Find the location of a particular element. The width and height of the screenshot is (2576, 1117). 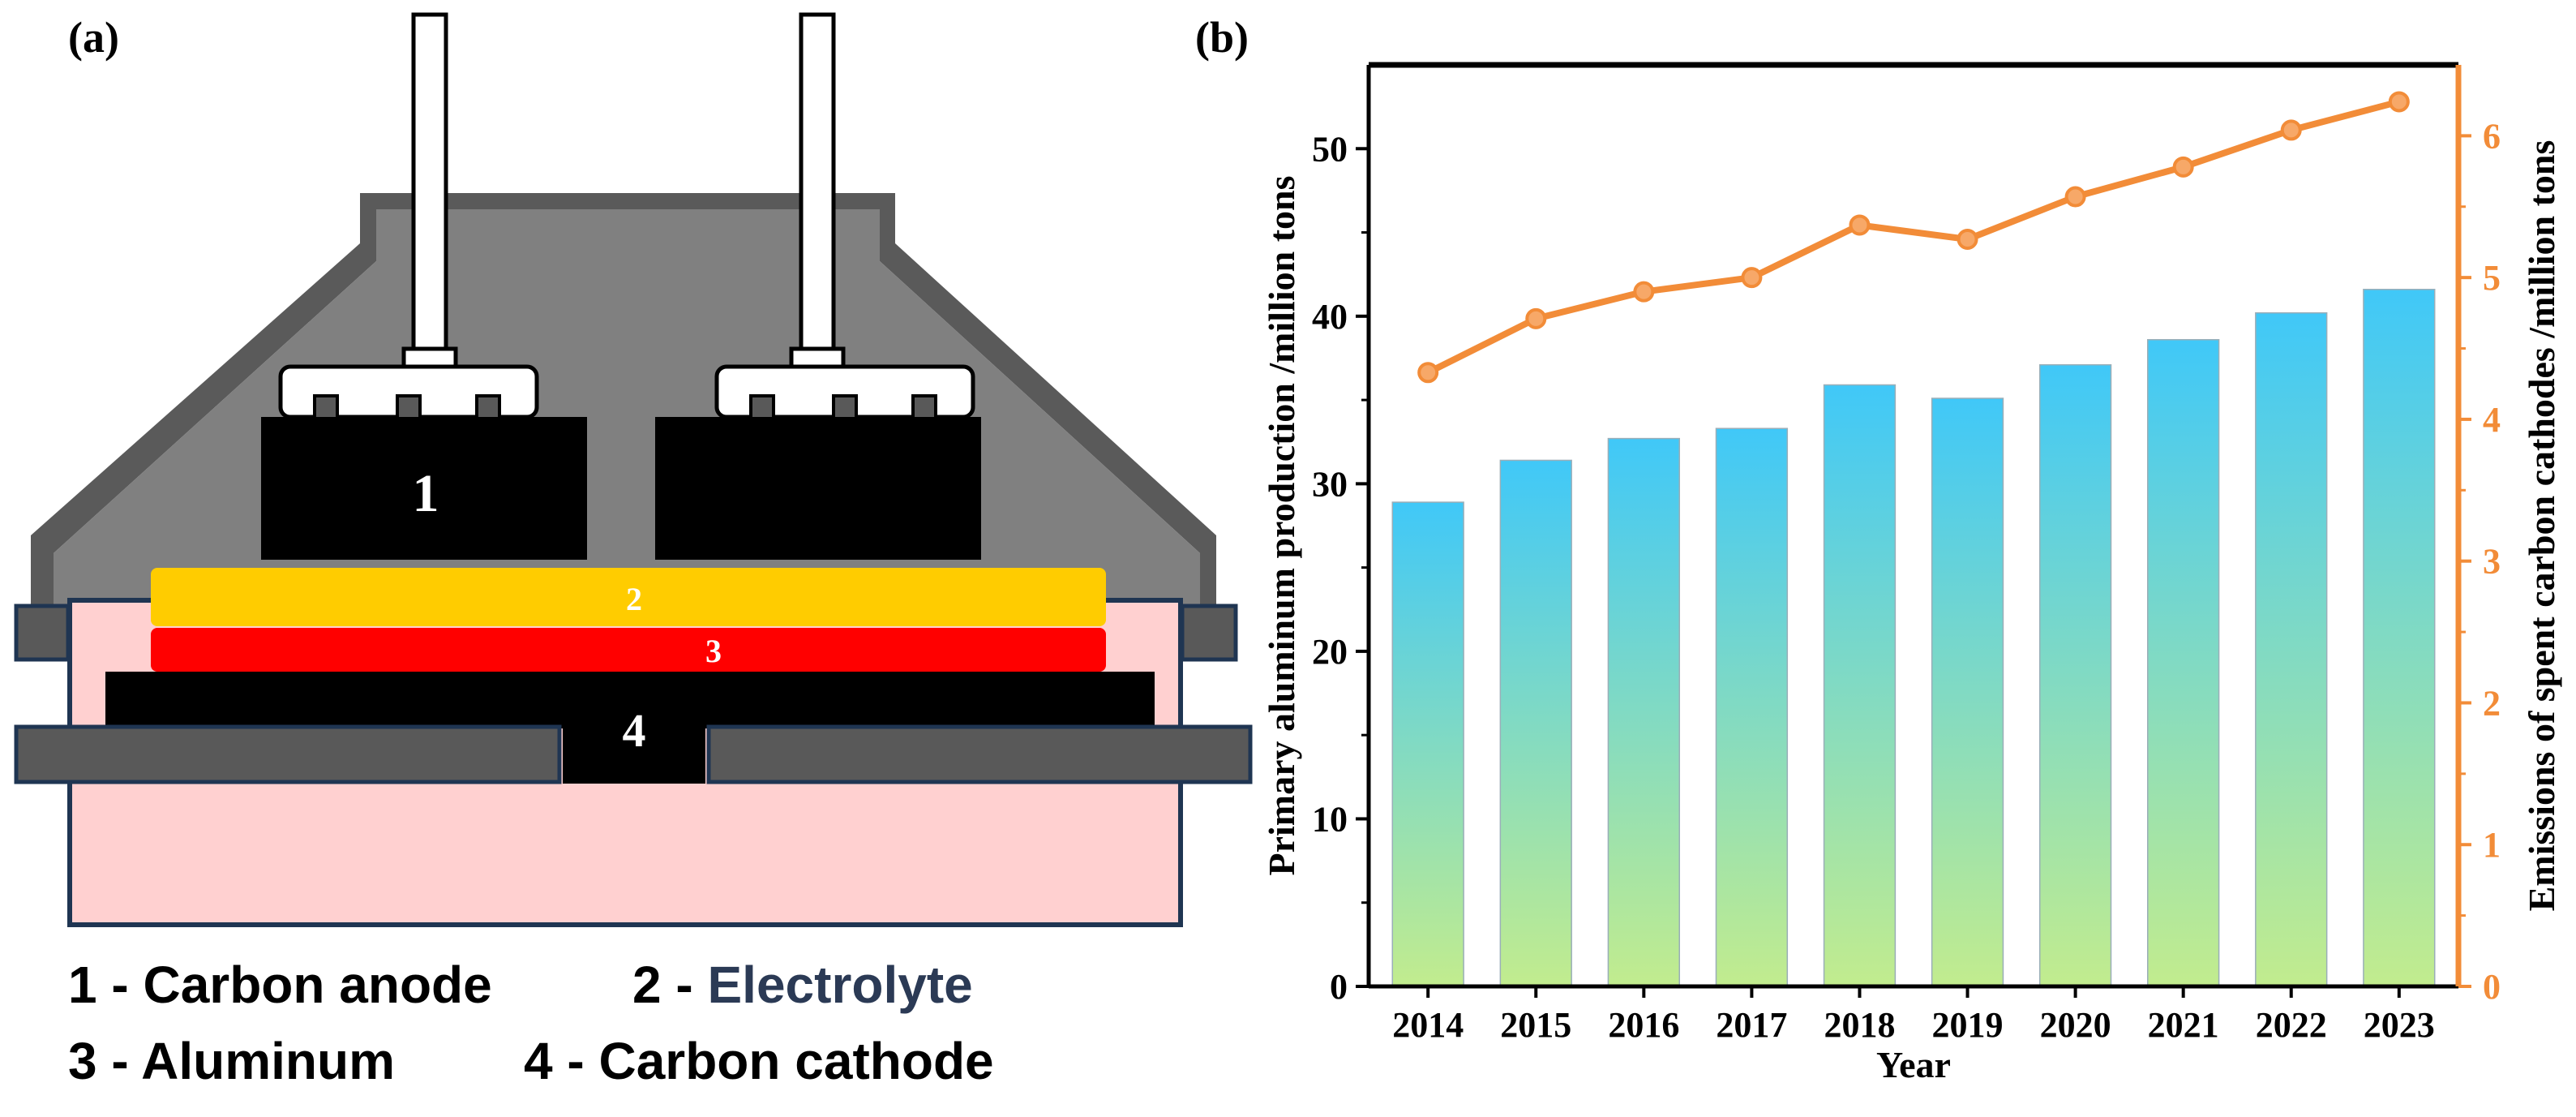

left-tick-label: 0 is located at coordinates (1339, 987).